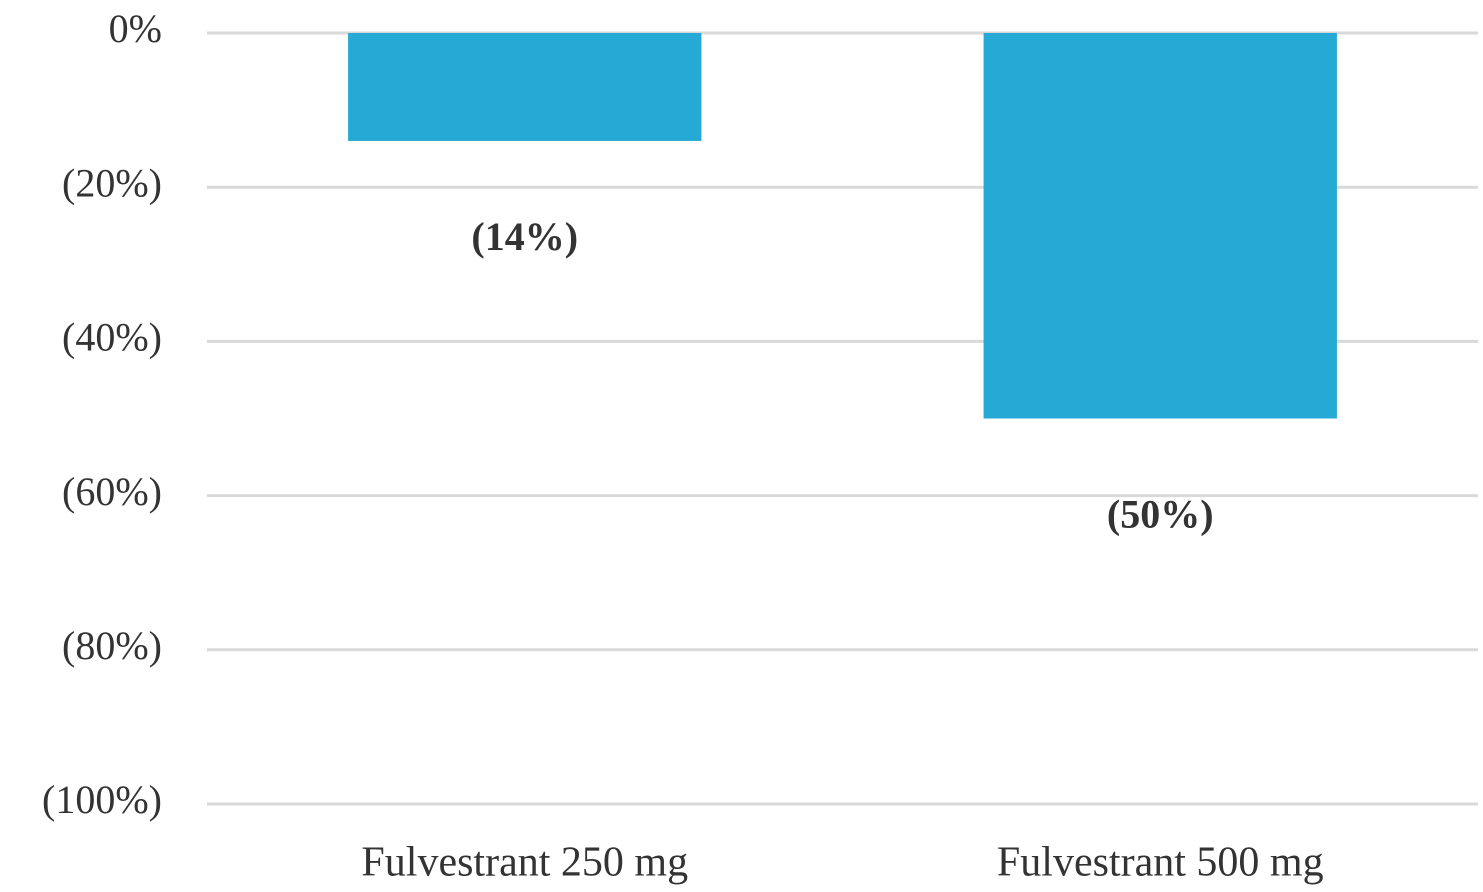 This screenshot has height=892, width=1483. I want to click on y-tick-label: (40%), so click(112, 337).